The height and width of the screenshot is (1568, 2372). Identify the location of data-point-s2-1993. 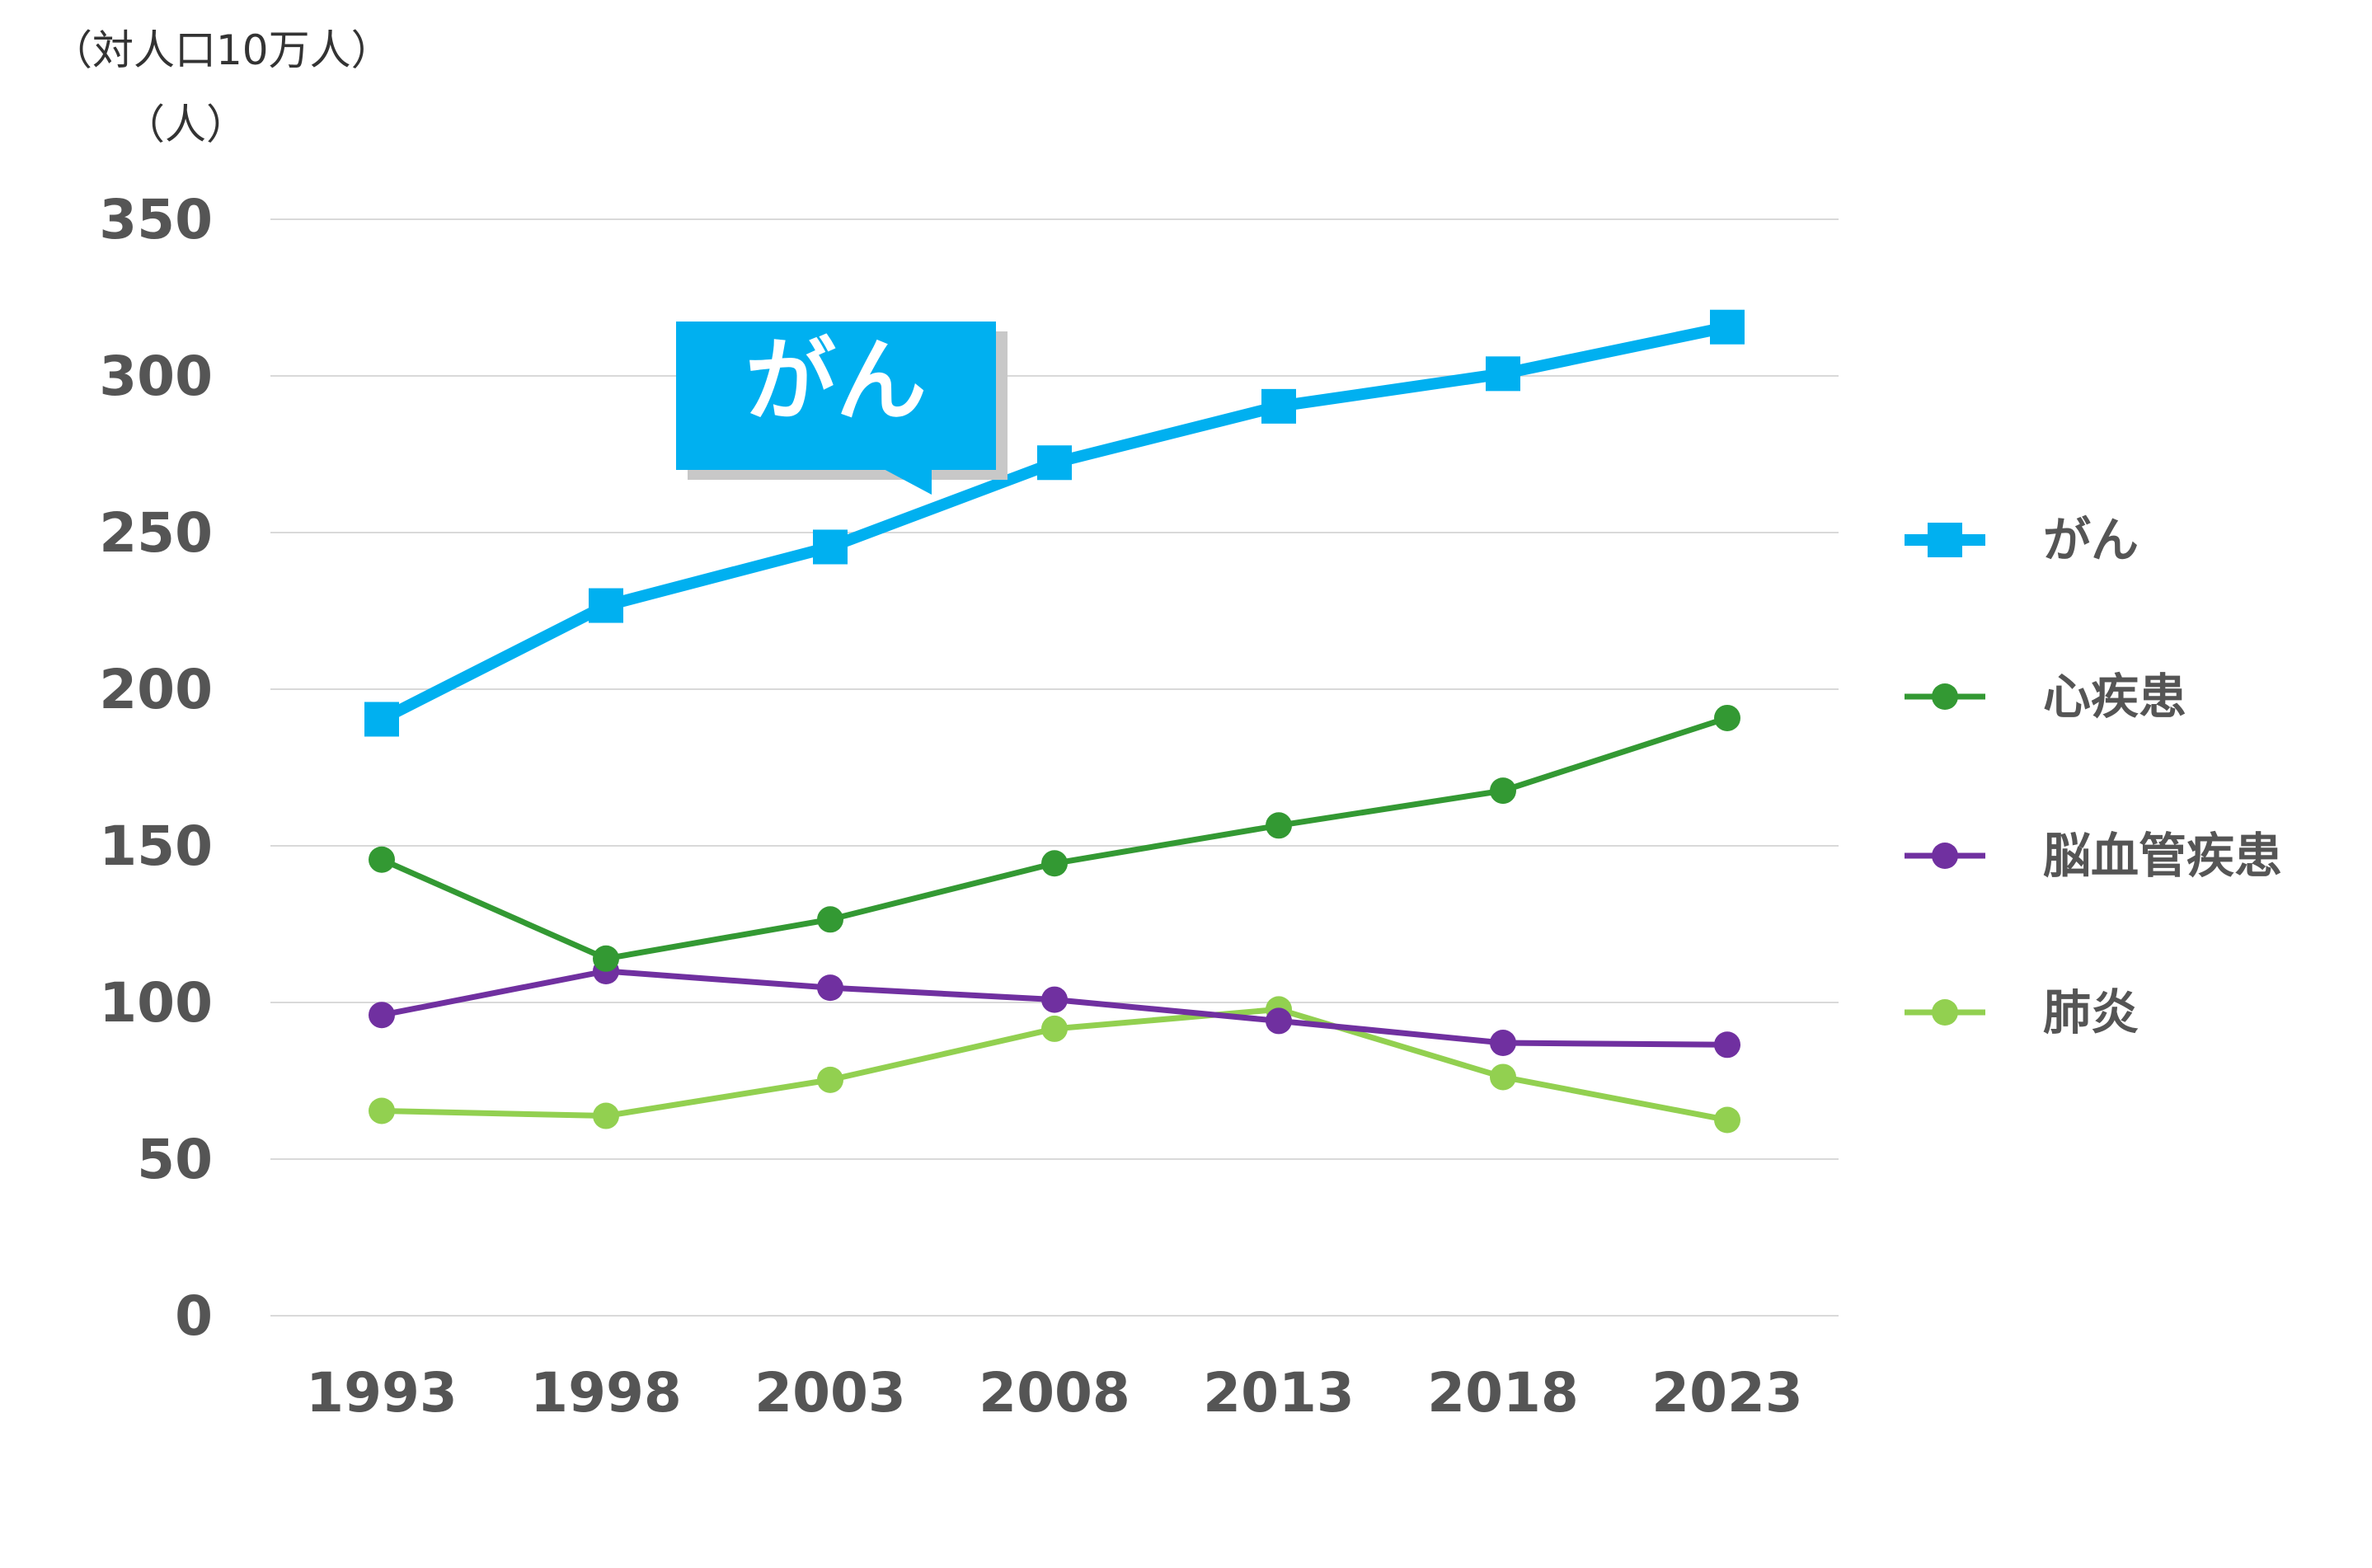
(382, 859).